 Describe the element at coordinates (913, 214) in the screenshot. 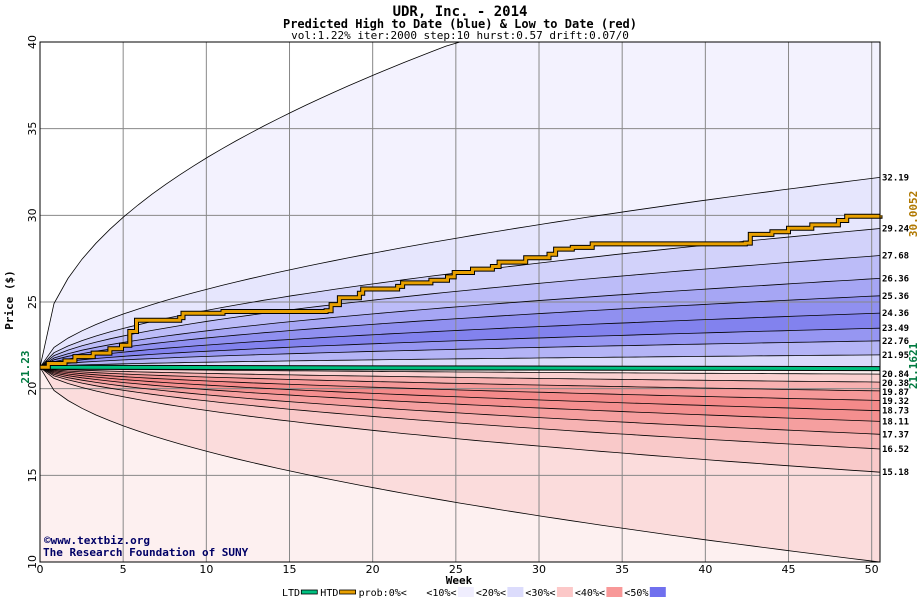

I see `htd-value-label: 30.0052` at that location.